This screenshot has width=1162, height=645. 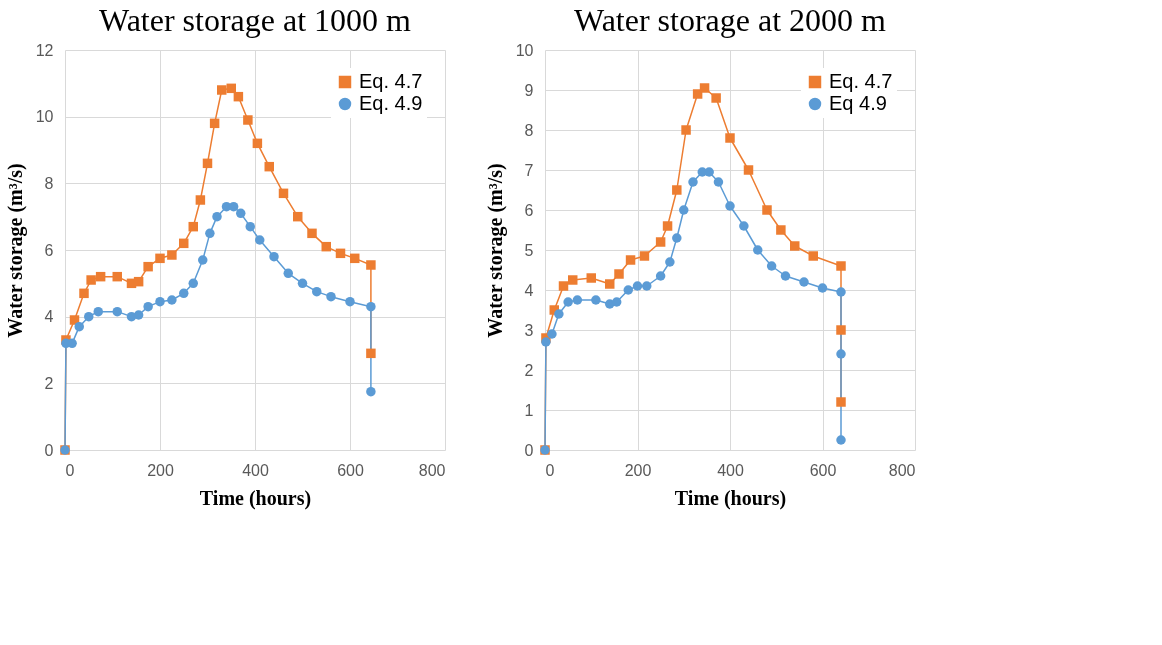 What do you see at coordinates (49, 450) in the screenshot?
I see `y-tick-label: 0` at bounding box center [49, 450].